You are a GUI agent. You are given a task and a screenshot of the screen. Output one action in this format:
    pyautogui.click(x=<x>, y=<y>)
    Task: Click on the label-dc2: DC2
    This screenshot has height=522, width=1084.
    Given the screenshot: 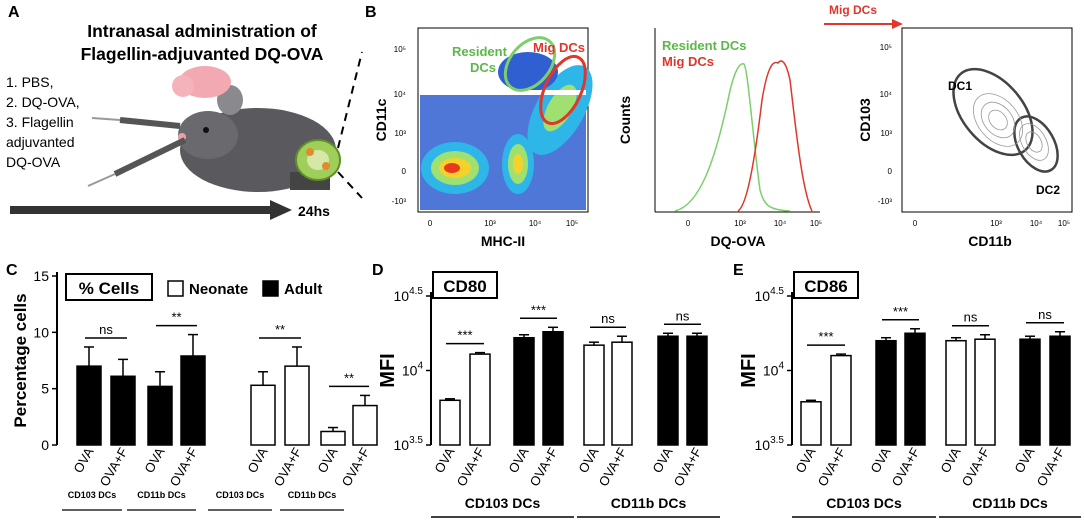 What is the action you would take?
    pyautogui.click(x=1048, y=190)
    